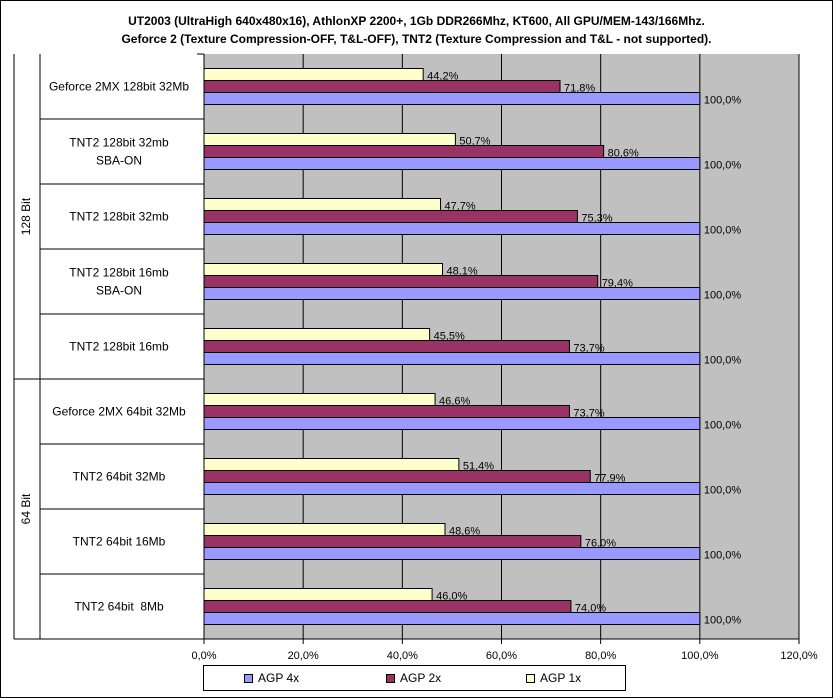 This screenshot has height=698, width=833. I want to click on data-label: 50,7%, so click(474, 142).